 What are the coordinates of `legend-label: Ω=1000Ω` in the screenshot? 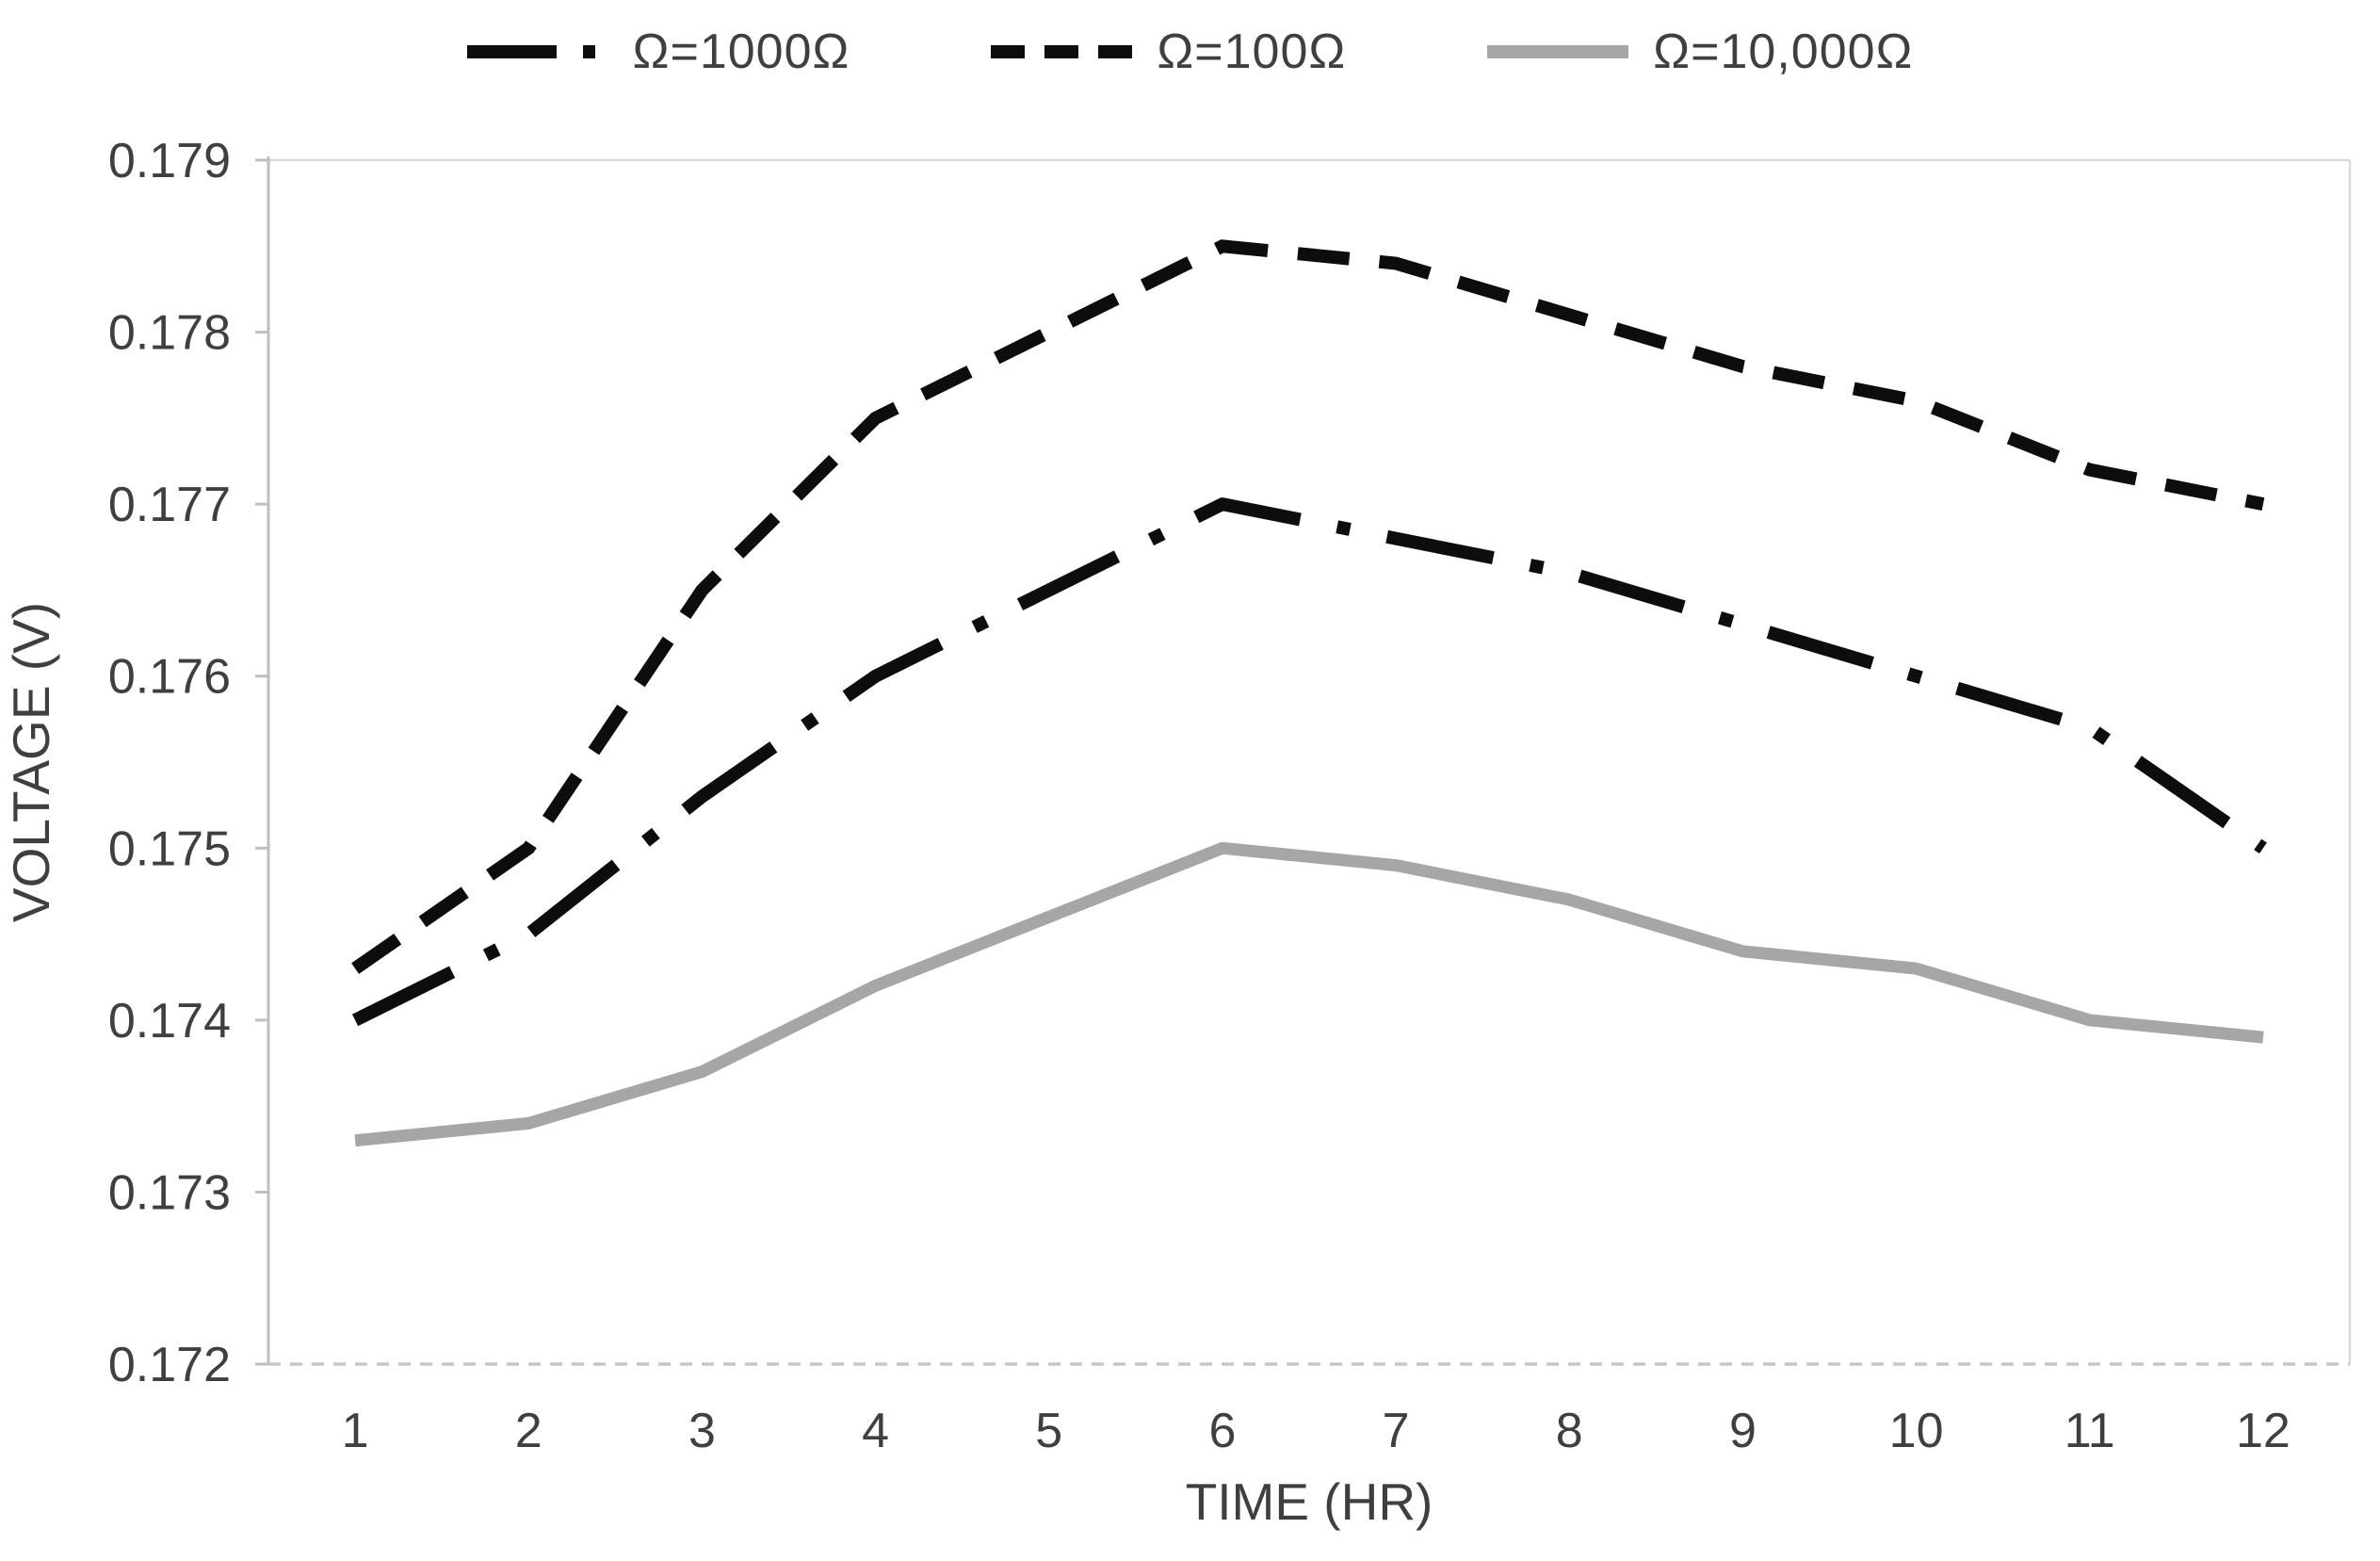 It's located at (741, 51).